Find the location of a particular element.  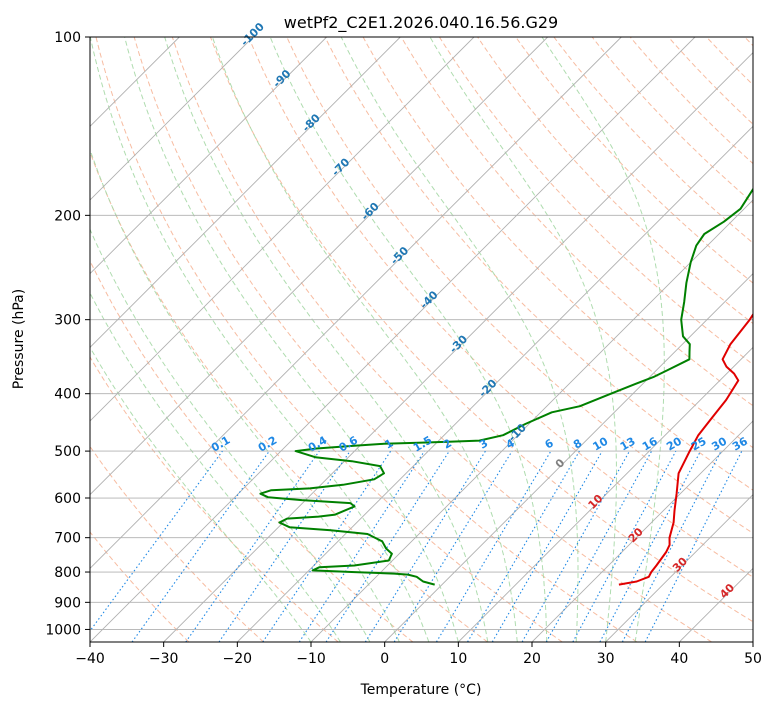

x-tick-label: −30 is located at coordinates (164, 659).